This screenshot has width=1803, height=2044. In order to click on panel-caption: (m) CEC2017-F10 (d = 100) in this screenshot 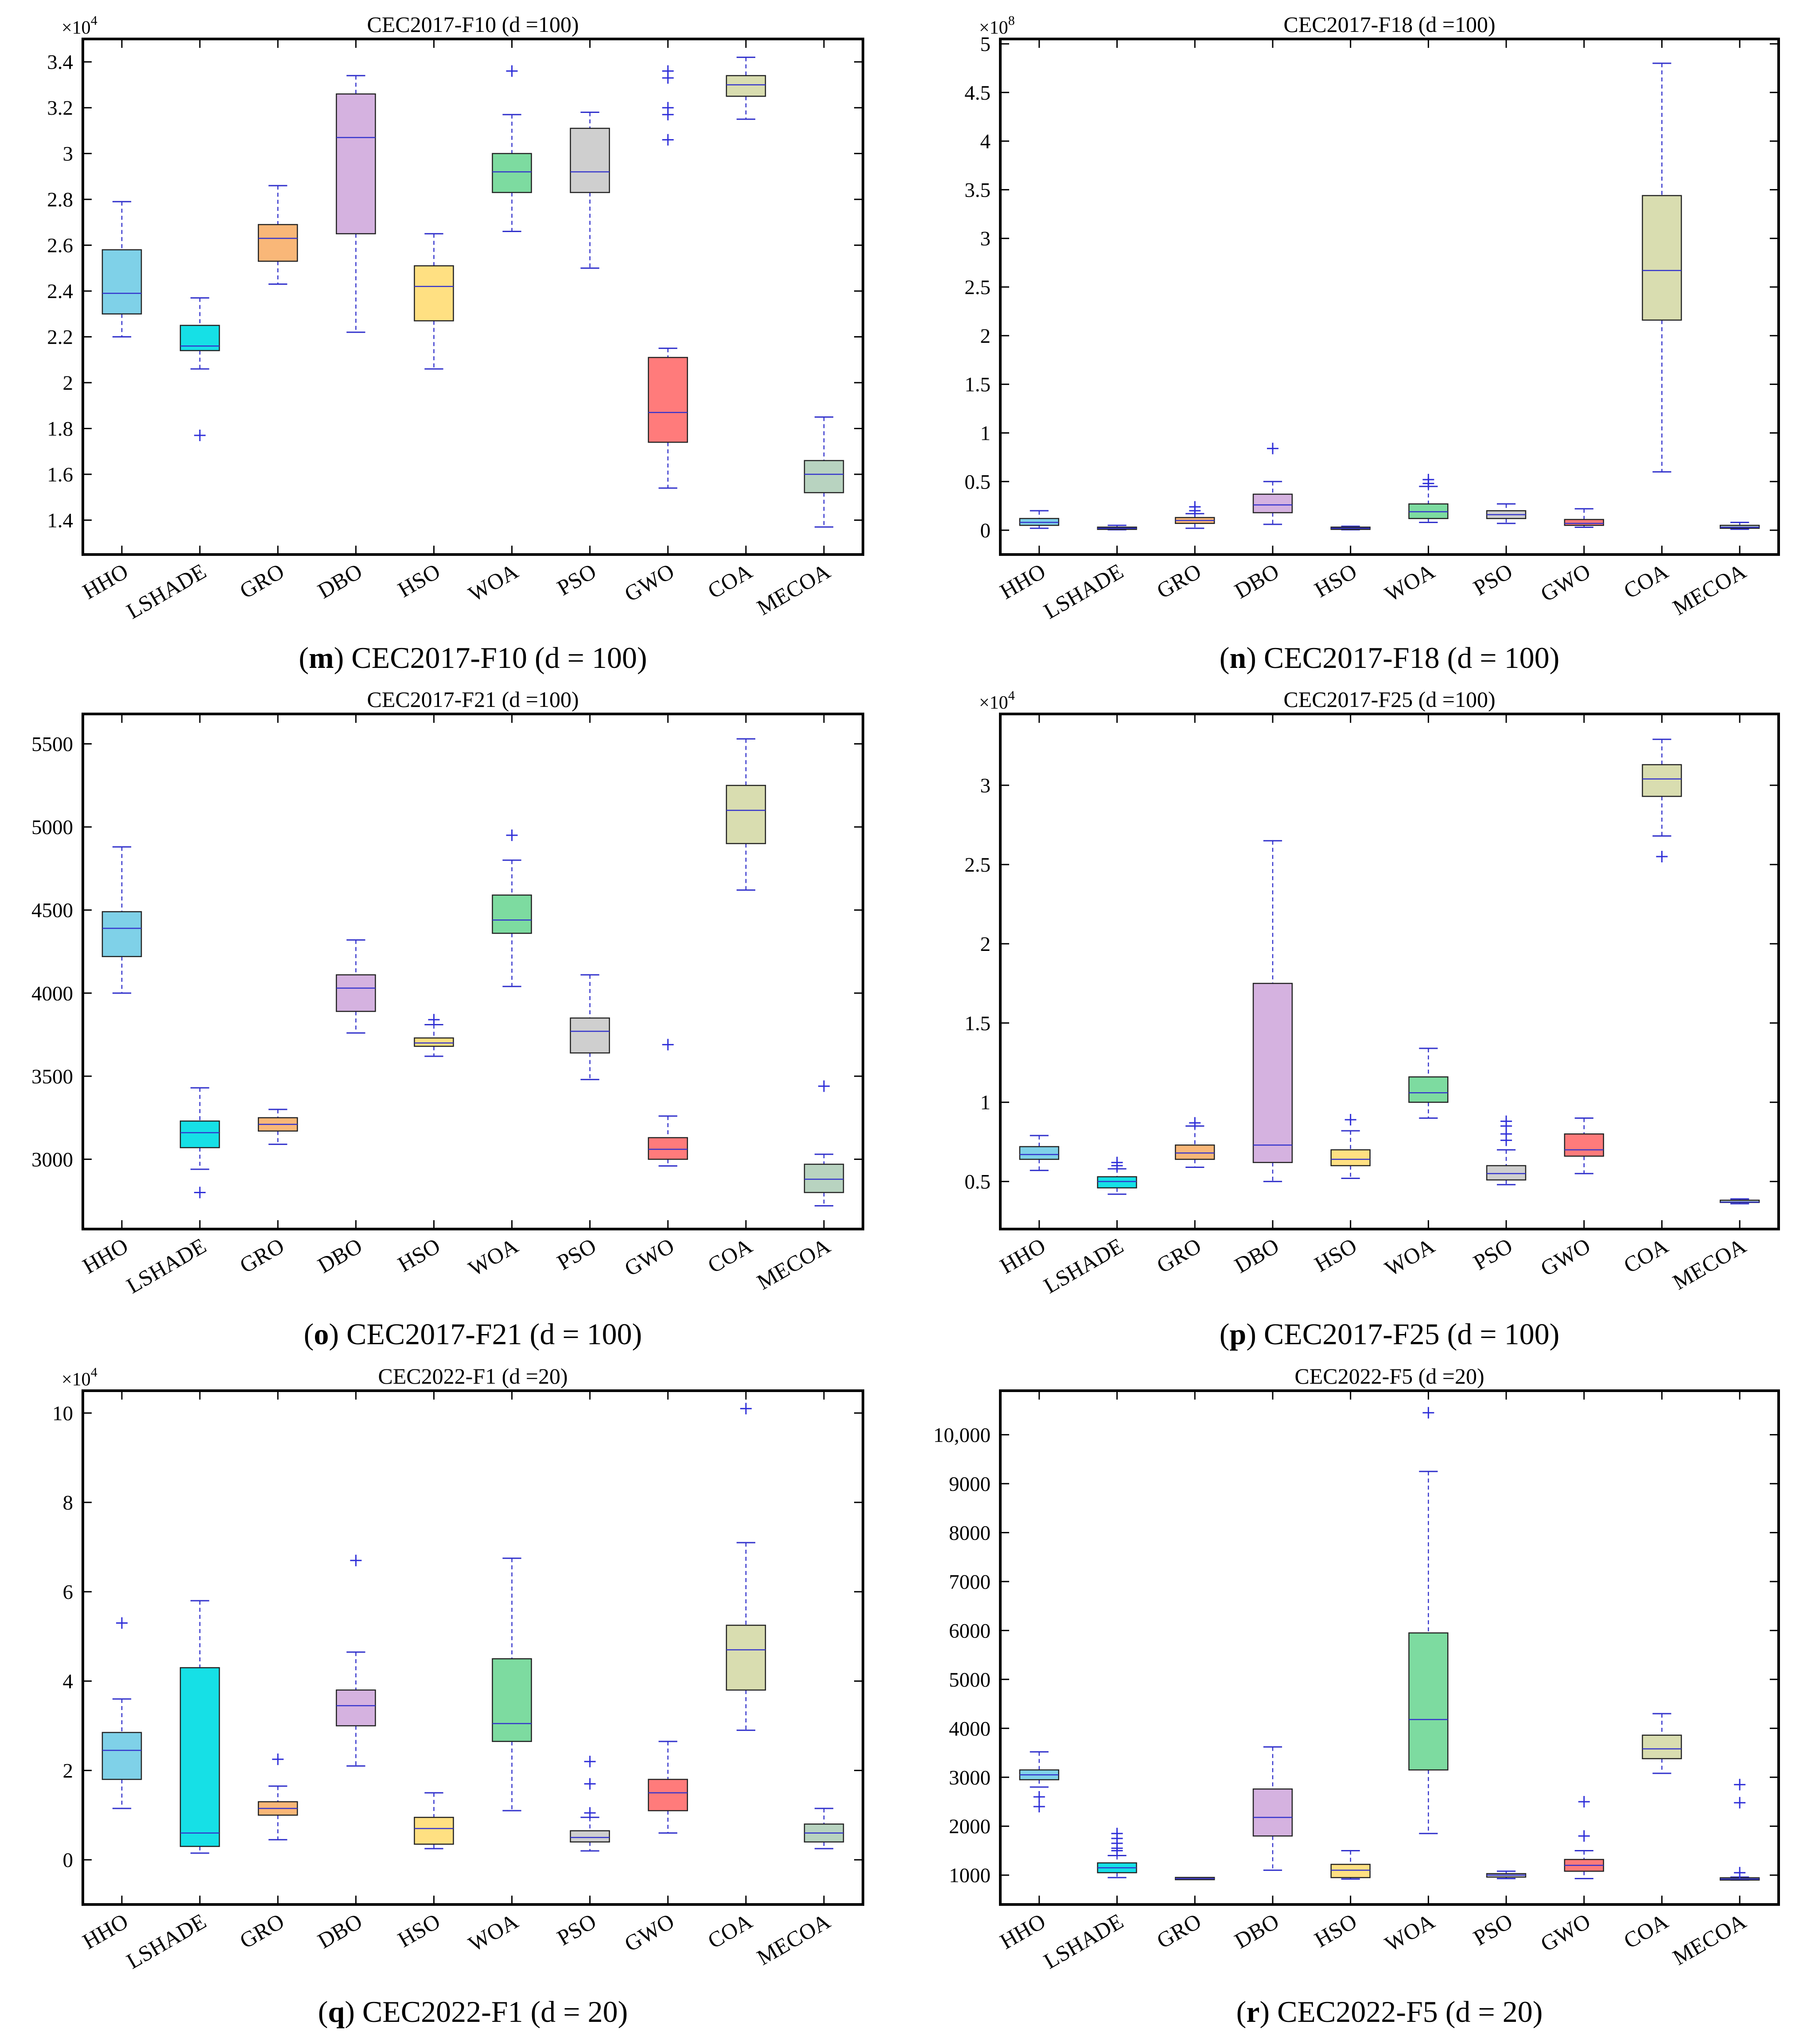, I will do `click(473, 658)`.